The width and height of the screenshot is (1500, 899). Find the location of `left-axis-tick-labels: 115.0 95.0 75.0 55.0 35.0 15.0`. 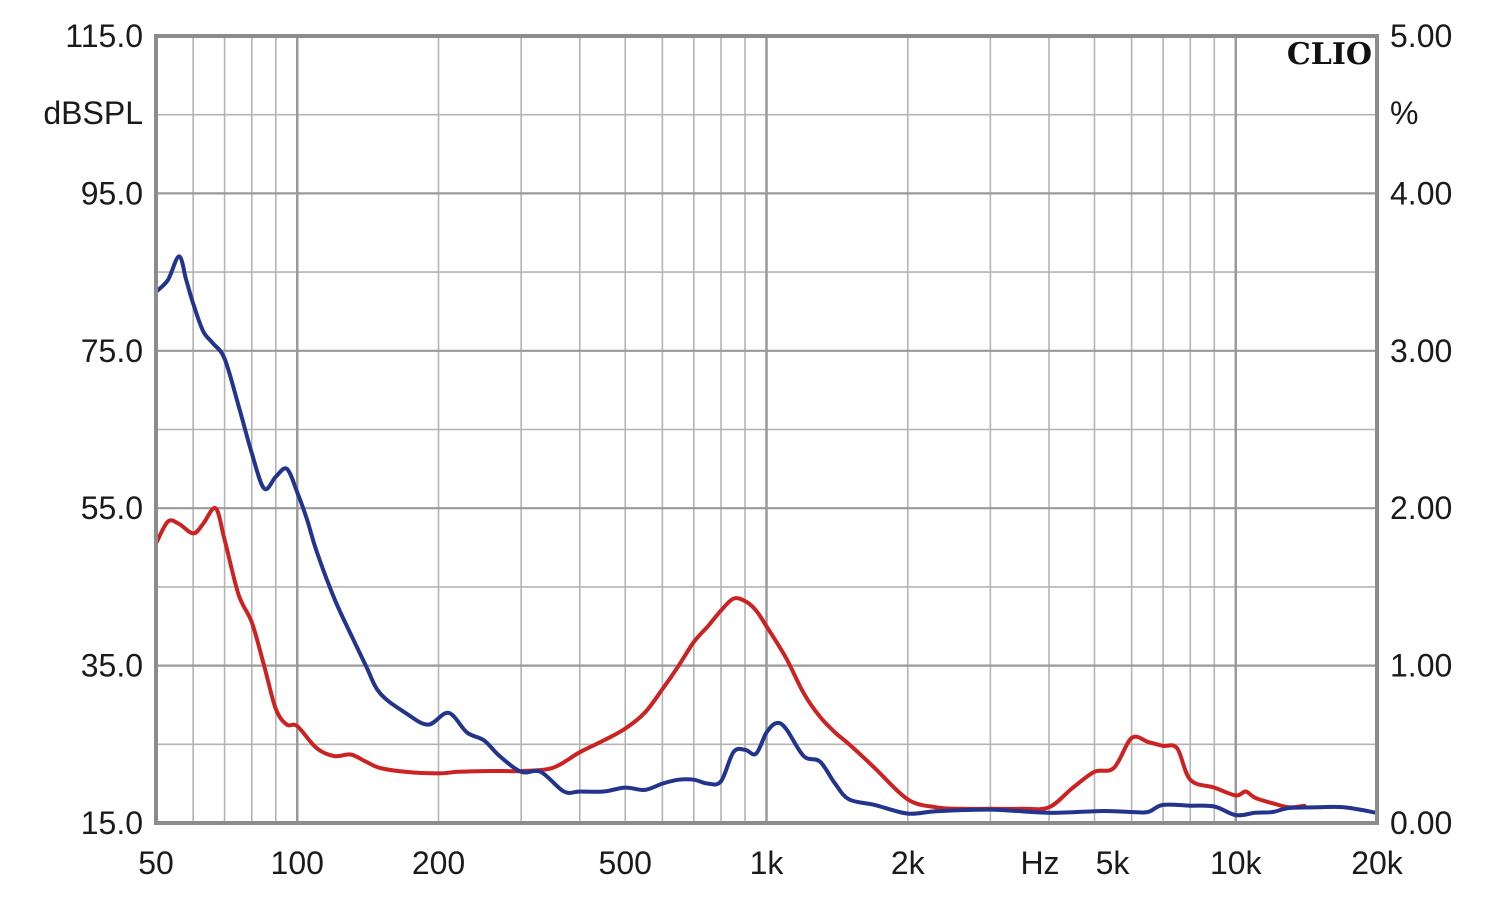

left-axis-tick-labels: 115.0 95.0 75.0 55.0 35.0 15.0 is located at coordinates (104, 429).